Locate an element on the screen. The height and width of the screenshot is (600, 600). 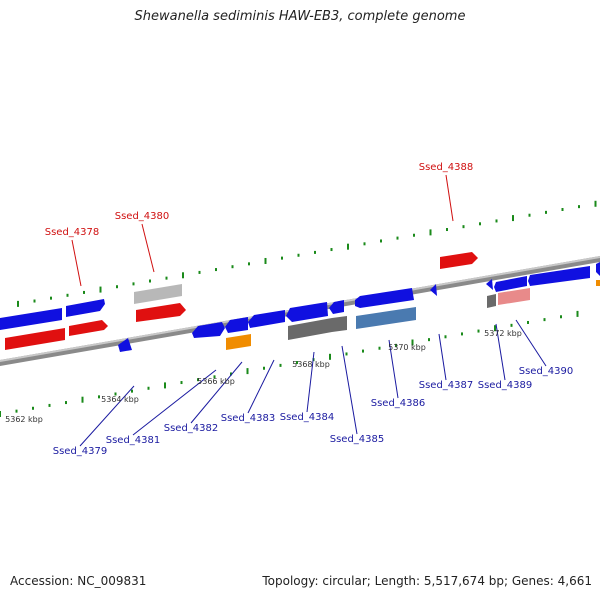
gene-label: Ssed_4380 is located at coordinates (142, 216).